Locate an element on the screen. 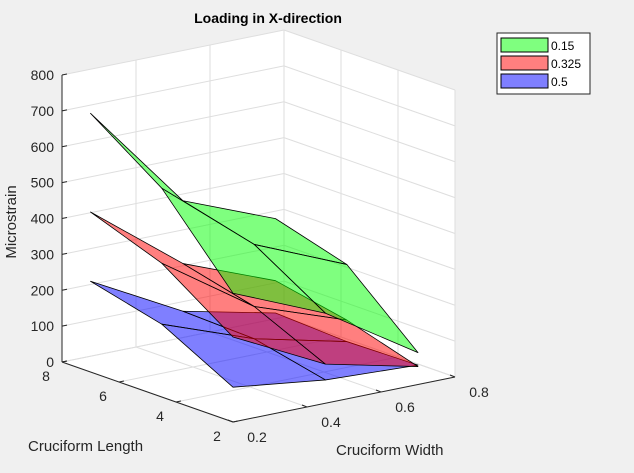  surface-patch is located at coordinates (336, 298).